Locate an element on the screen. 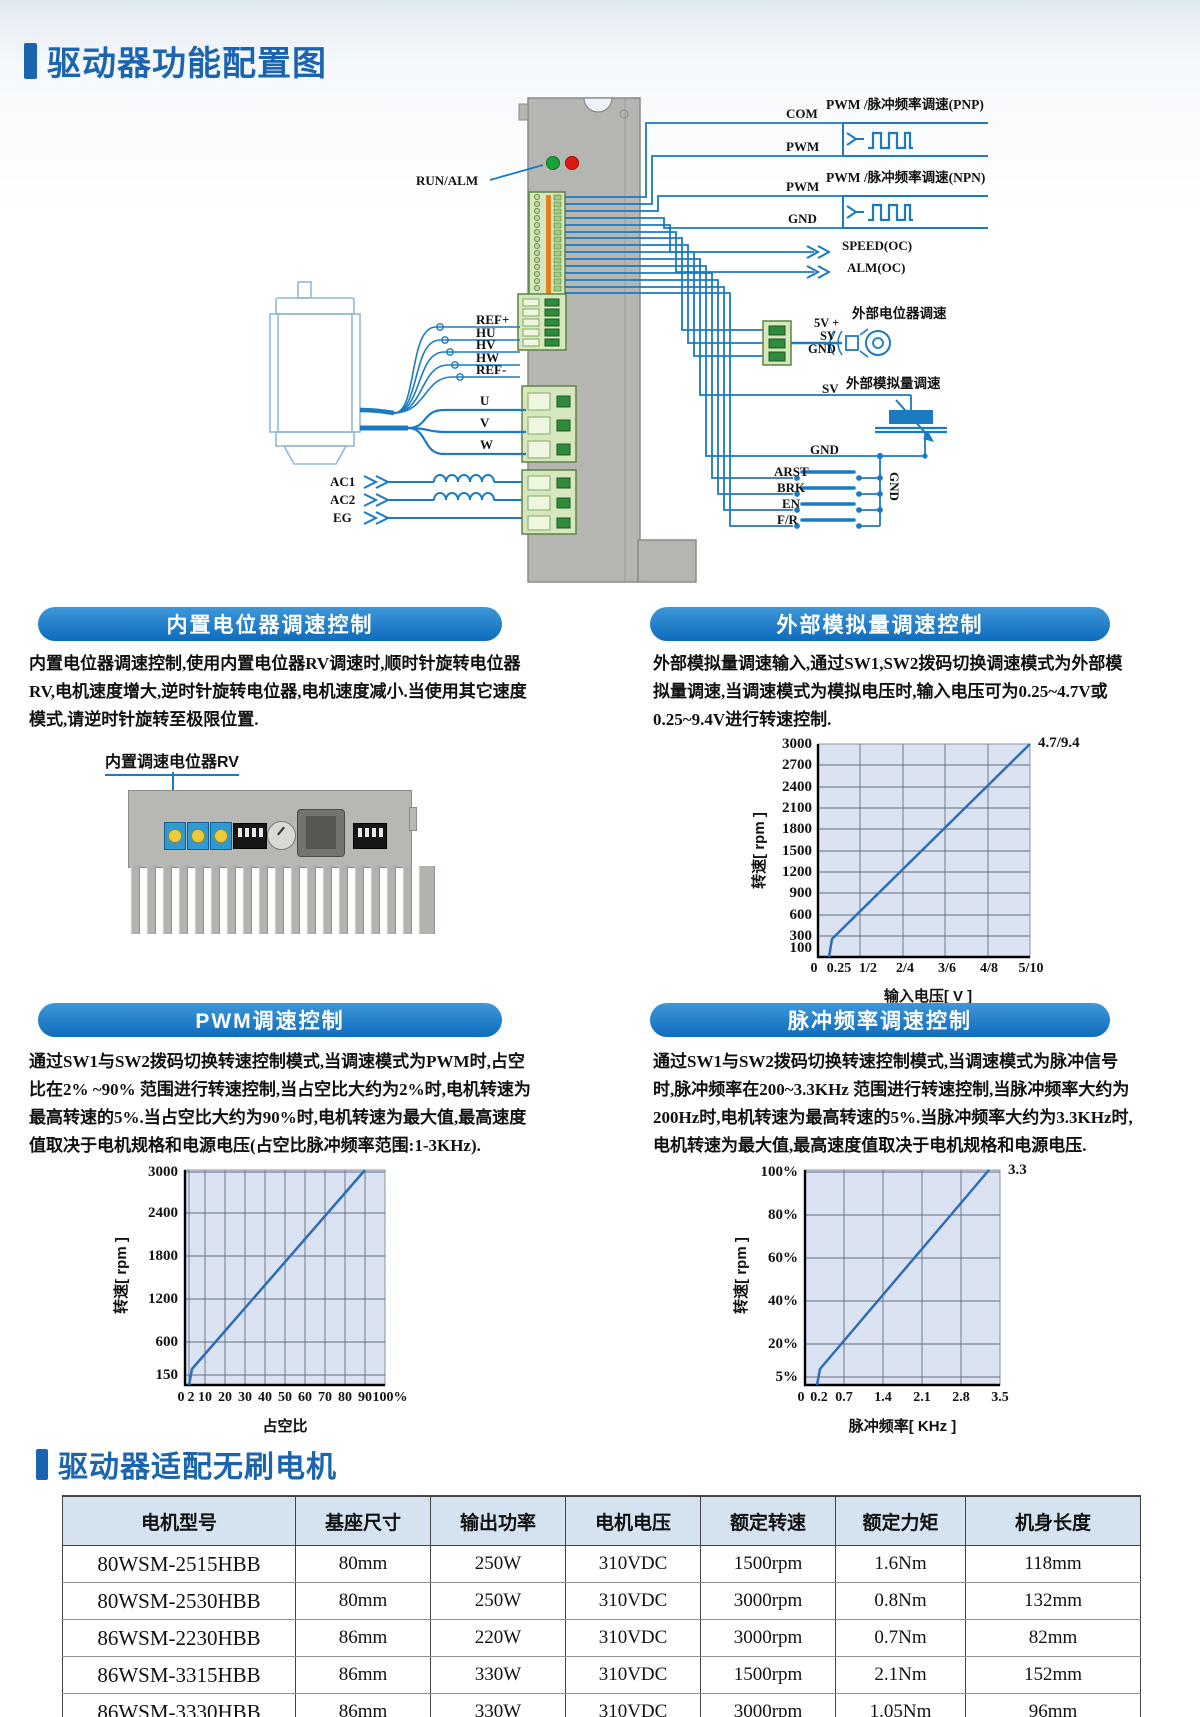  section-title-pwm: PWM调速控制 is located at coordinates (270, 1020).